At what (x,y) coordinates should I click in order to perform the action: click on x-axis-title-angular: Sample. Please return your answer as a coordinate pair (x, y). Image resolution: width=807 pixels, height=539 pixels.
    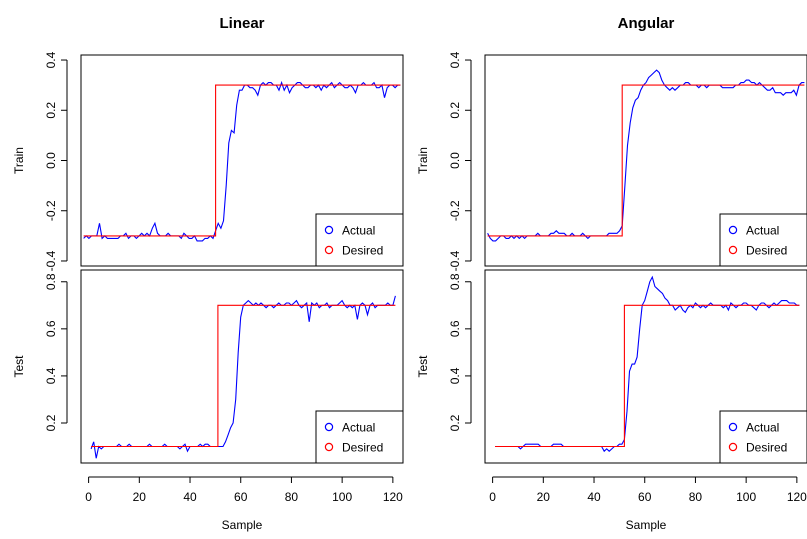
    Looking at the image, I should click on (646, 525).